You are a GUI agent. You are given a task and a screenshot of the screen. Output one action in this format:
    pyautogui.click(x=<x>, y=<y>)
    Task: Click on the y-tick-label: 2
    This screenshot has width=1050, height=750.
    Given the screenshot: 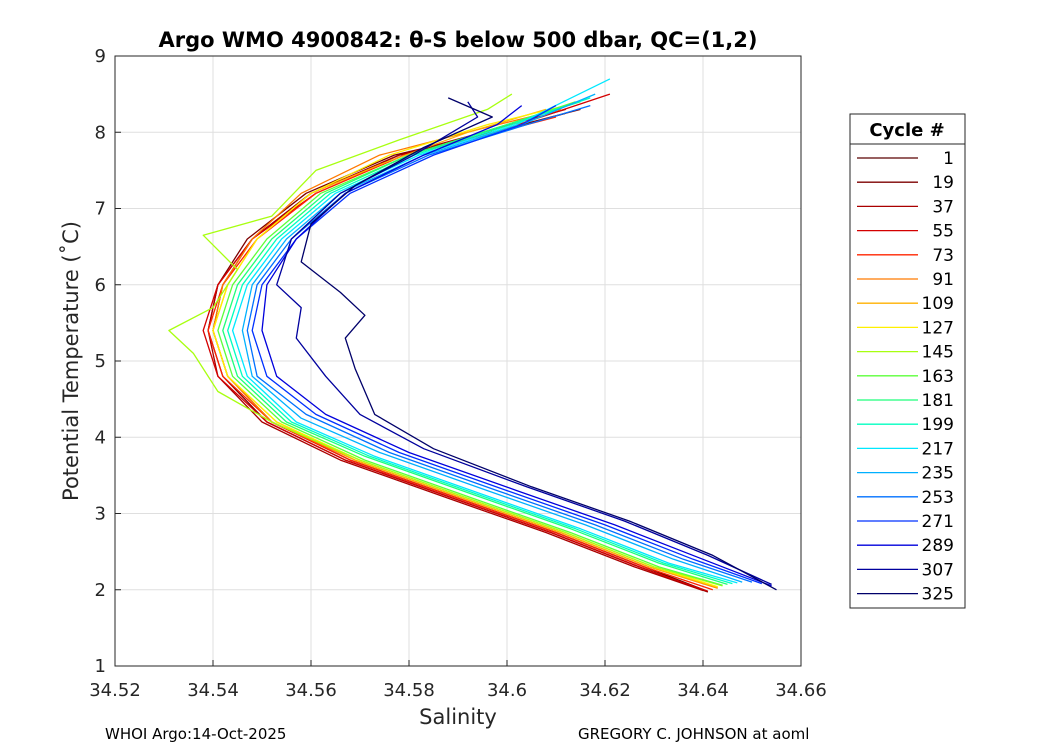 What is the action you would take?
    pyautogui.click(x=100, y=590)
    